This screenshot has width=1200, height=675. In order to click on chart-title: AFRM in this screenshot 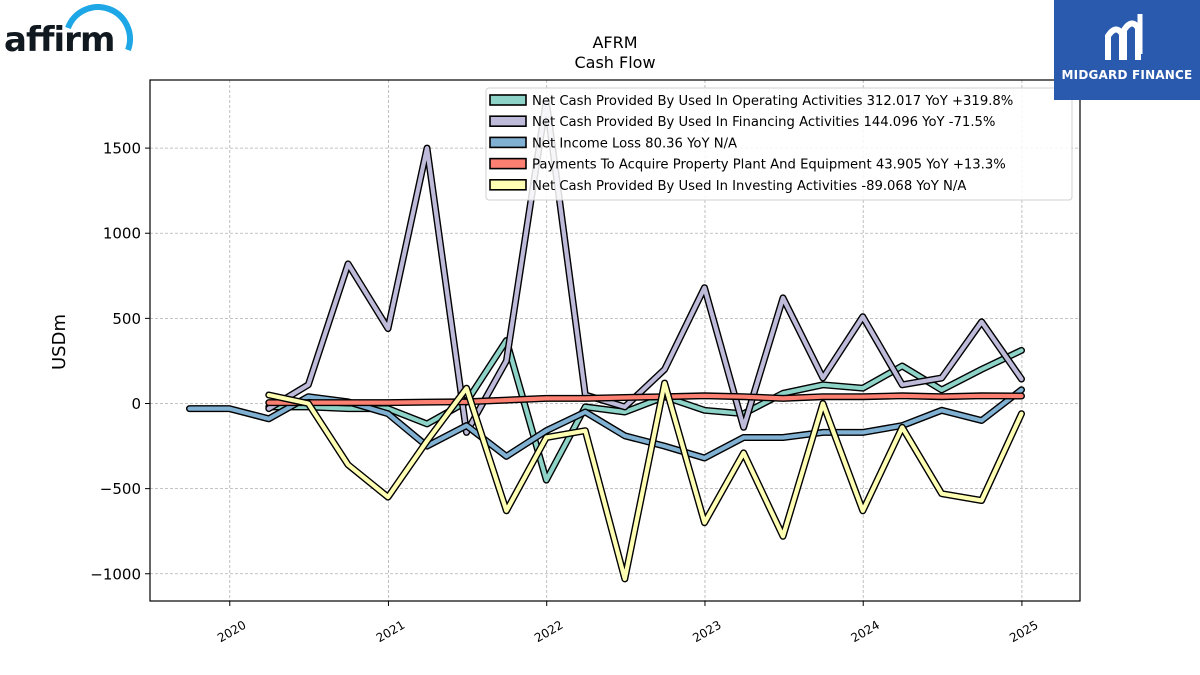, I will do `click(614, 42)`.